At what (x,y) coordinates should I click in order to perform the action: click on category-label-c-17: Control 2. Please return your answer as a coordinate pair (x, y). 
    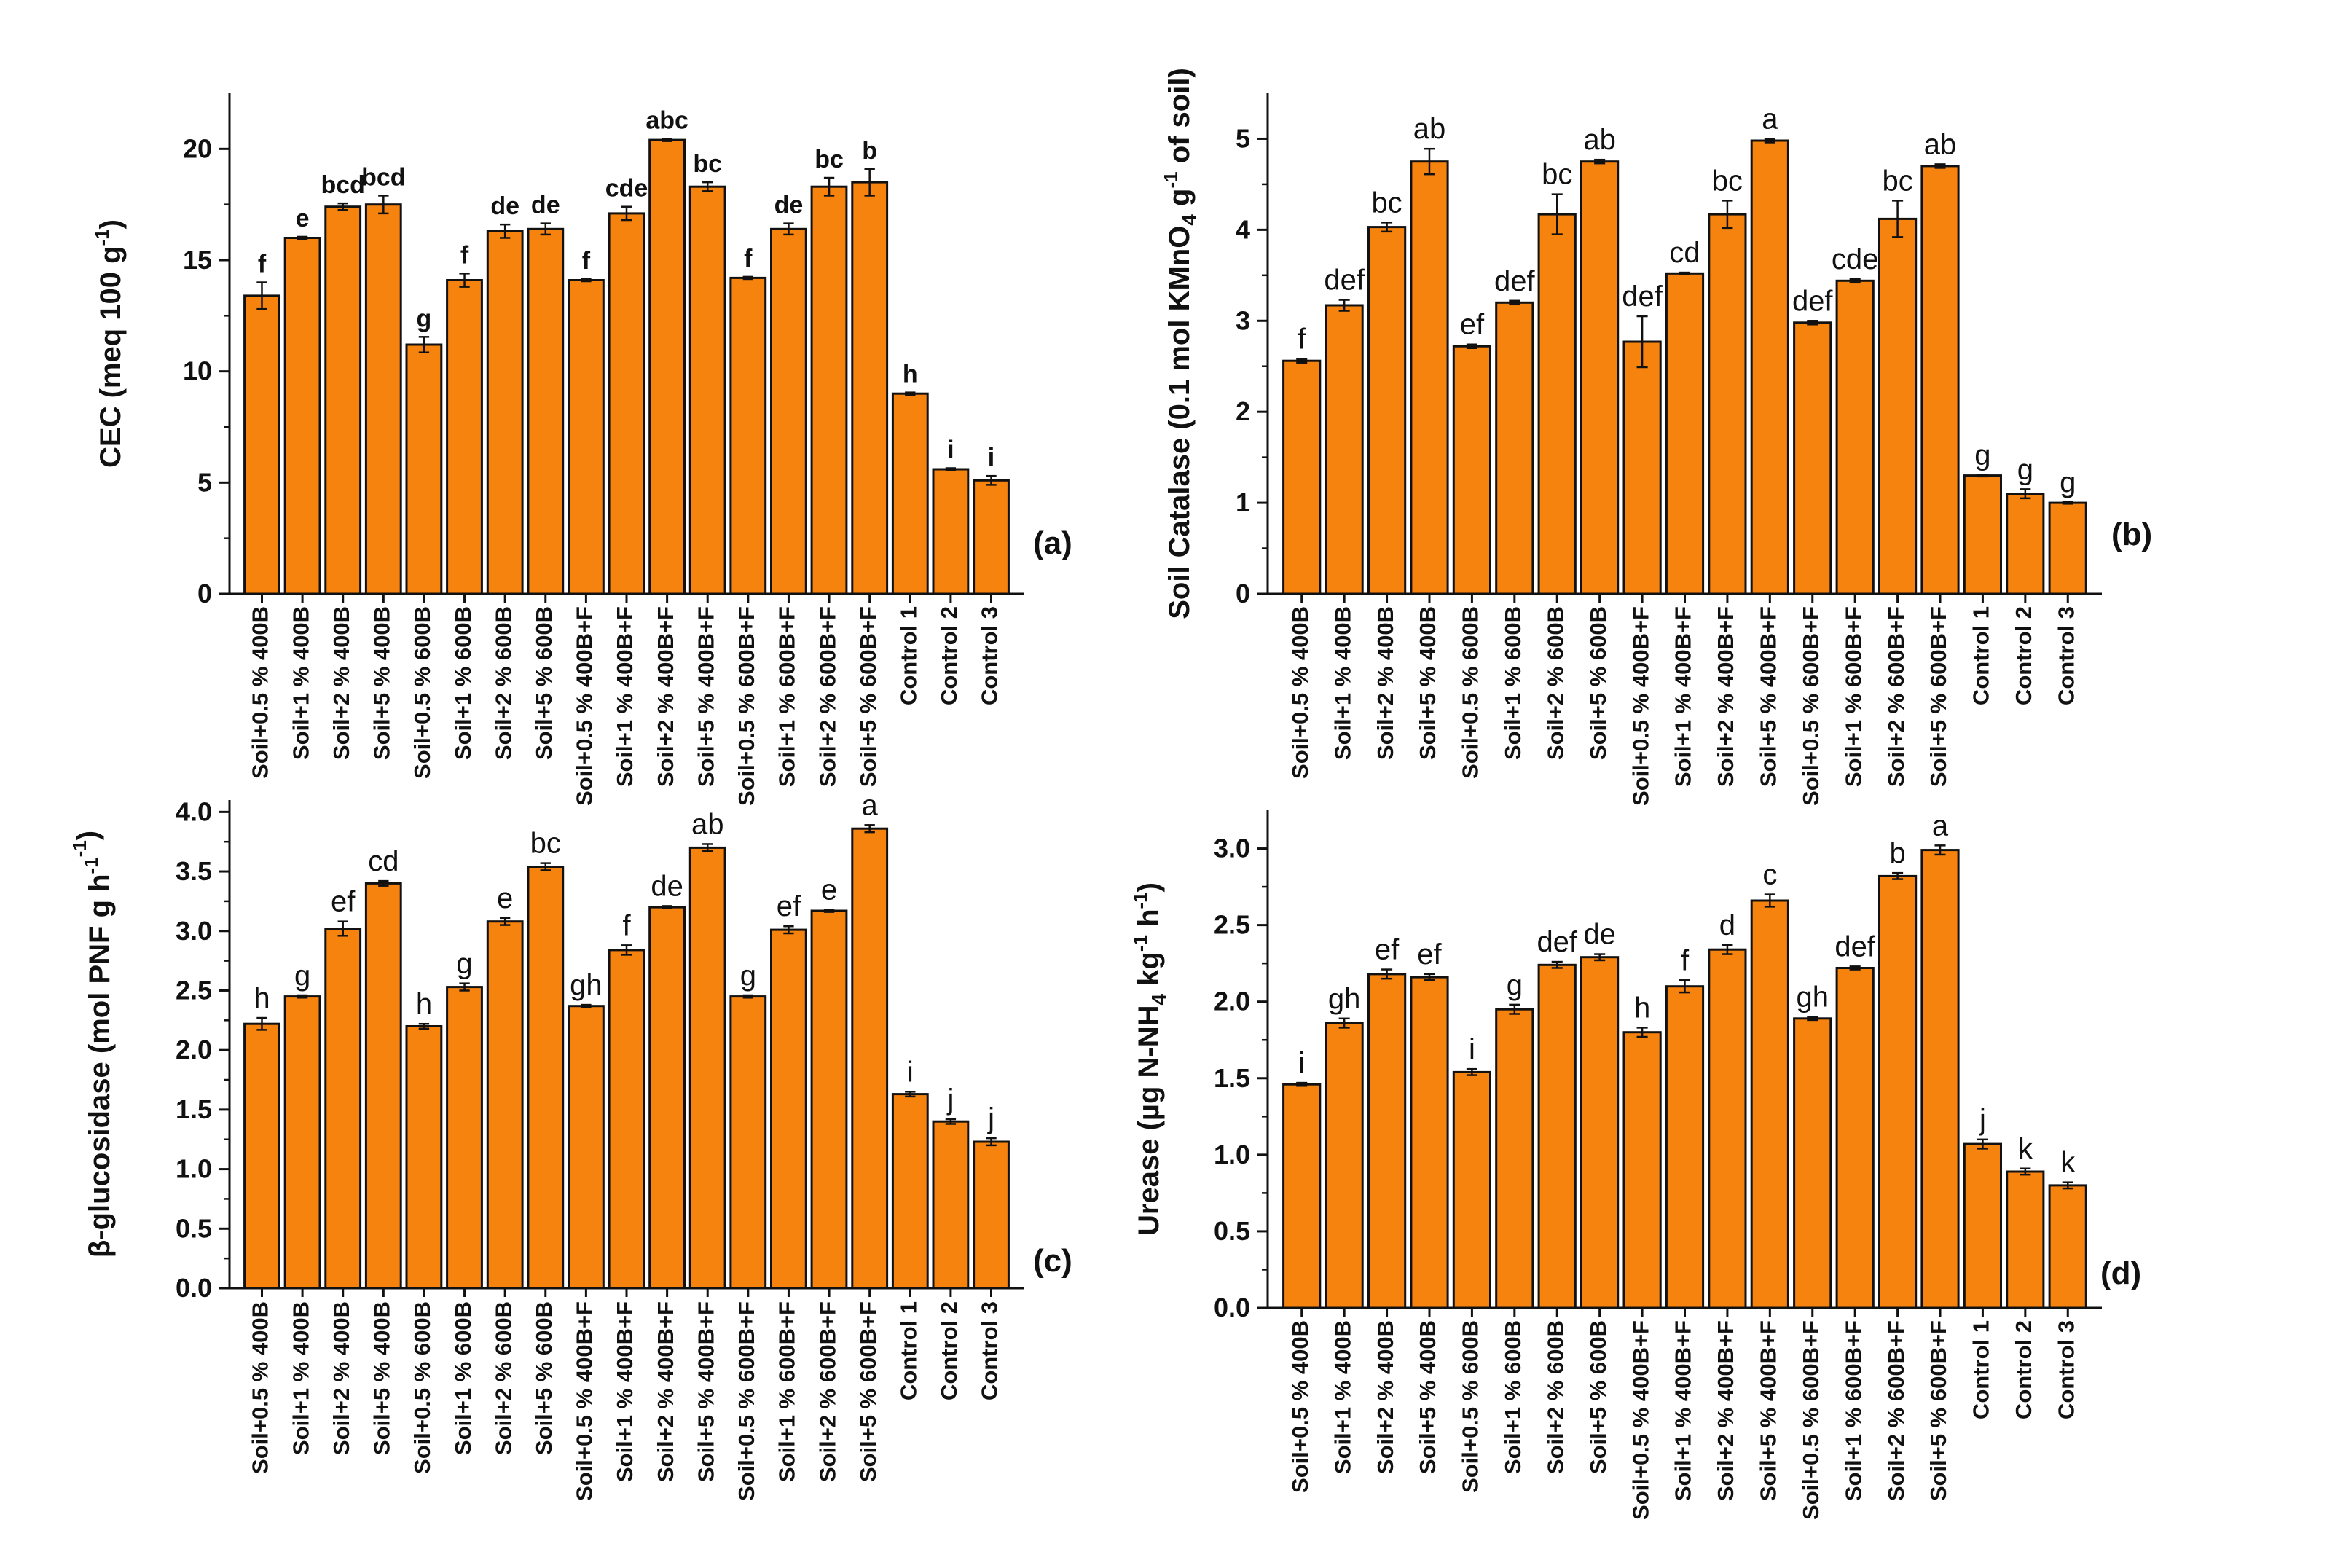
    Looking at the image, I should click on (949, 1350).